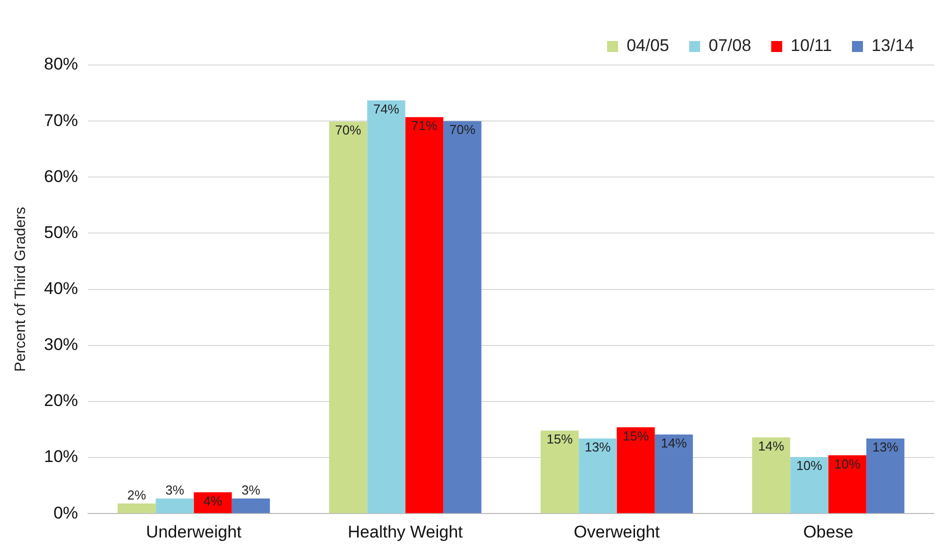 The width and height of the screenshot is (948, 556). What do you see at coordinates (61, 400) in the screenshot?
I see `y-tick-label: 20%` at bounding box center [61, 400].